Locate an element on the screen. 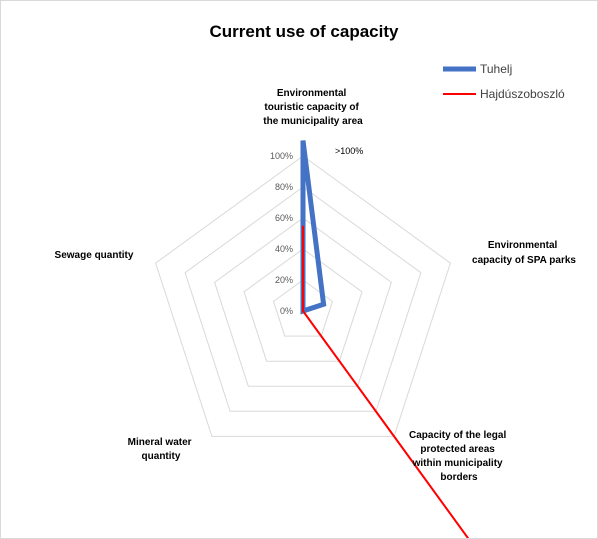 This screenshot has width=598, height=539. axis-label-spa-parks: Environmental capacity of SPA parks is located at coordinates (524, 253).